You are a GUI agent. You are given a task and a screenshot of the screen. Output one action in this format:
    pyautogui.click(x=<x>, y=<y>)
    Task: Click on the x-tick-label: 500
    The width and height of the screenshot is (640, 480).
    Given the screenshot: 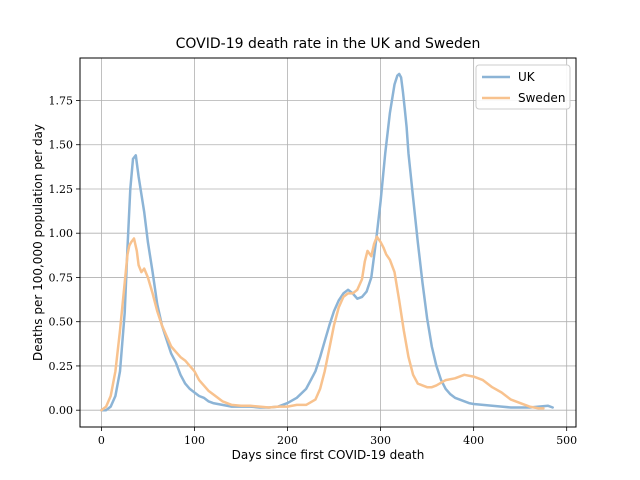 What is the action you would take?
    pyautogui.click(x=566, y=440)
    